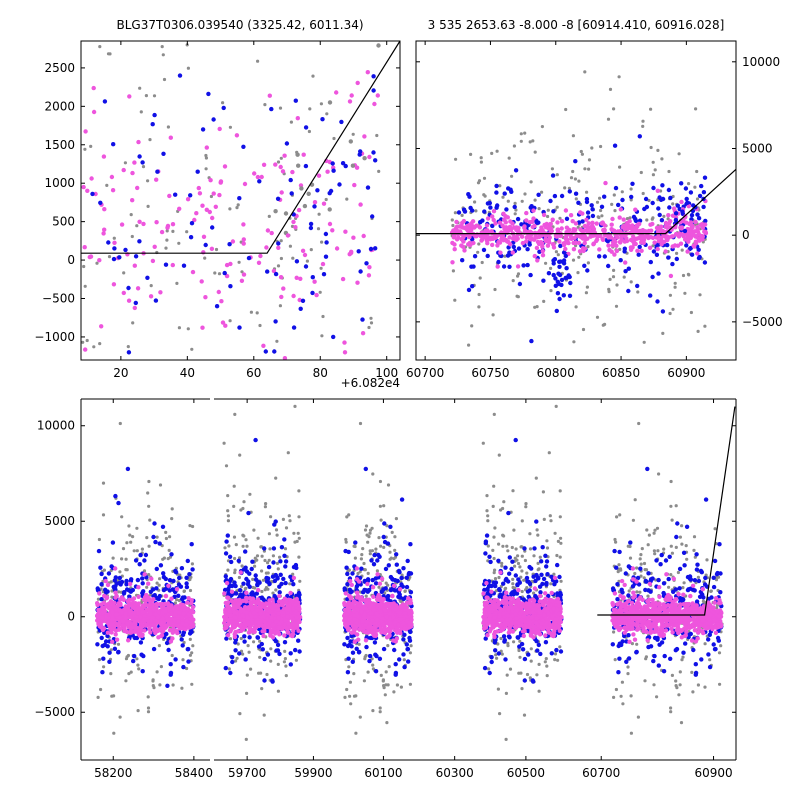  What do you see at coordinates (71, 260) in the screenshot?
I see `panel-zoom-y-tick-label: 0` at bounding box center [71, 260].